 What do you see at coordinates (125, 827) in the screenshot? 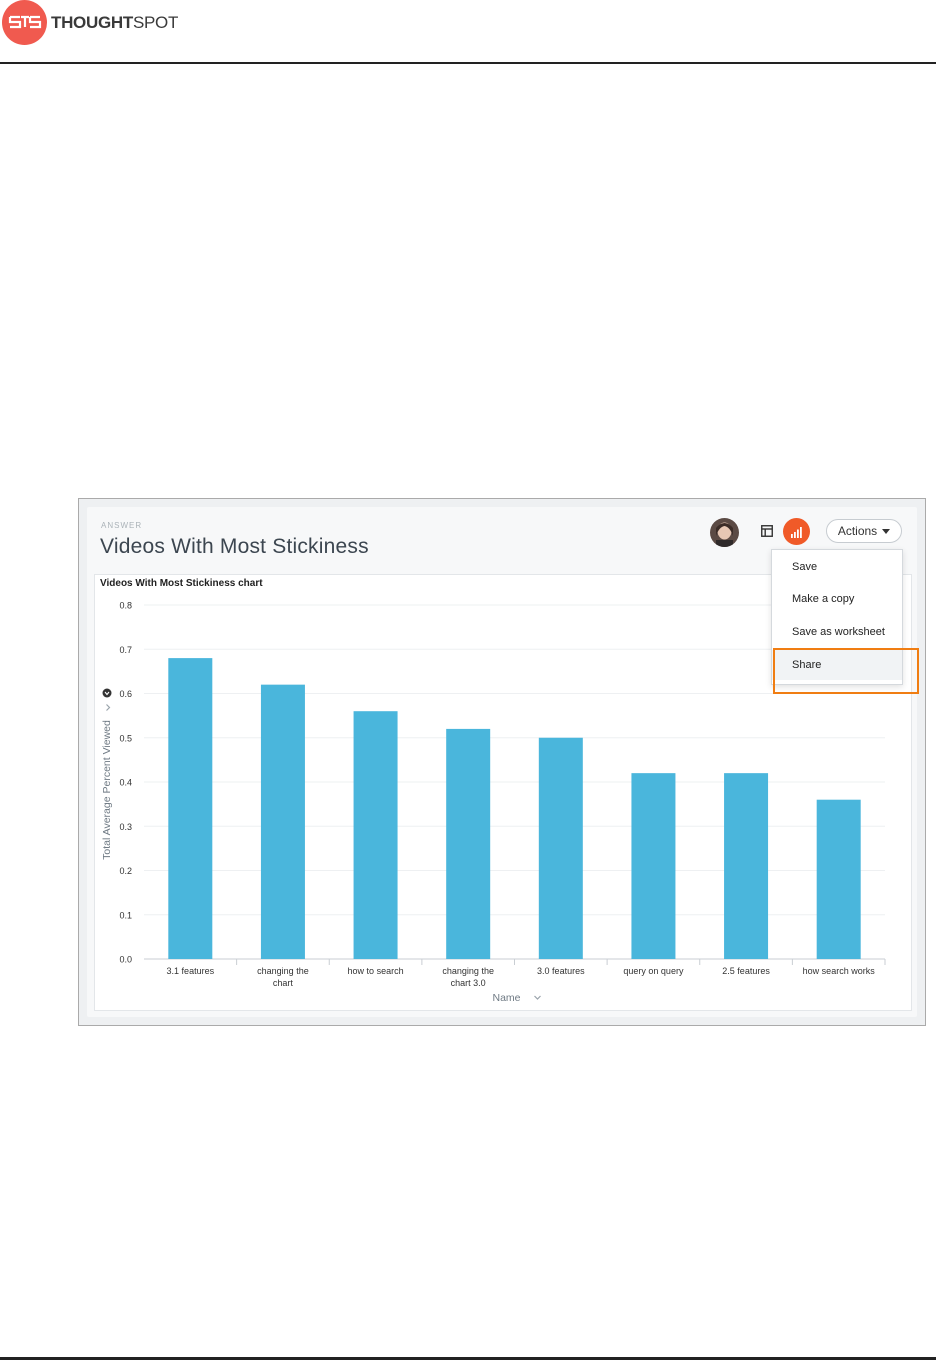
I see `y-tick-label: 0.3` at bounding box center [125, 827].